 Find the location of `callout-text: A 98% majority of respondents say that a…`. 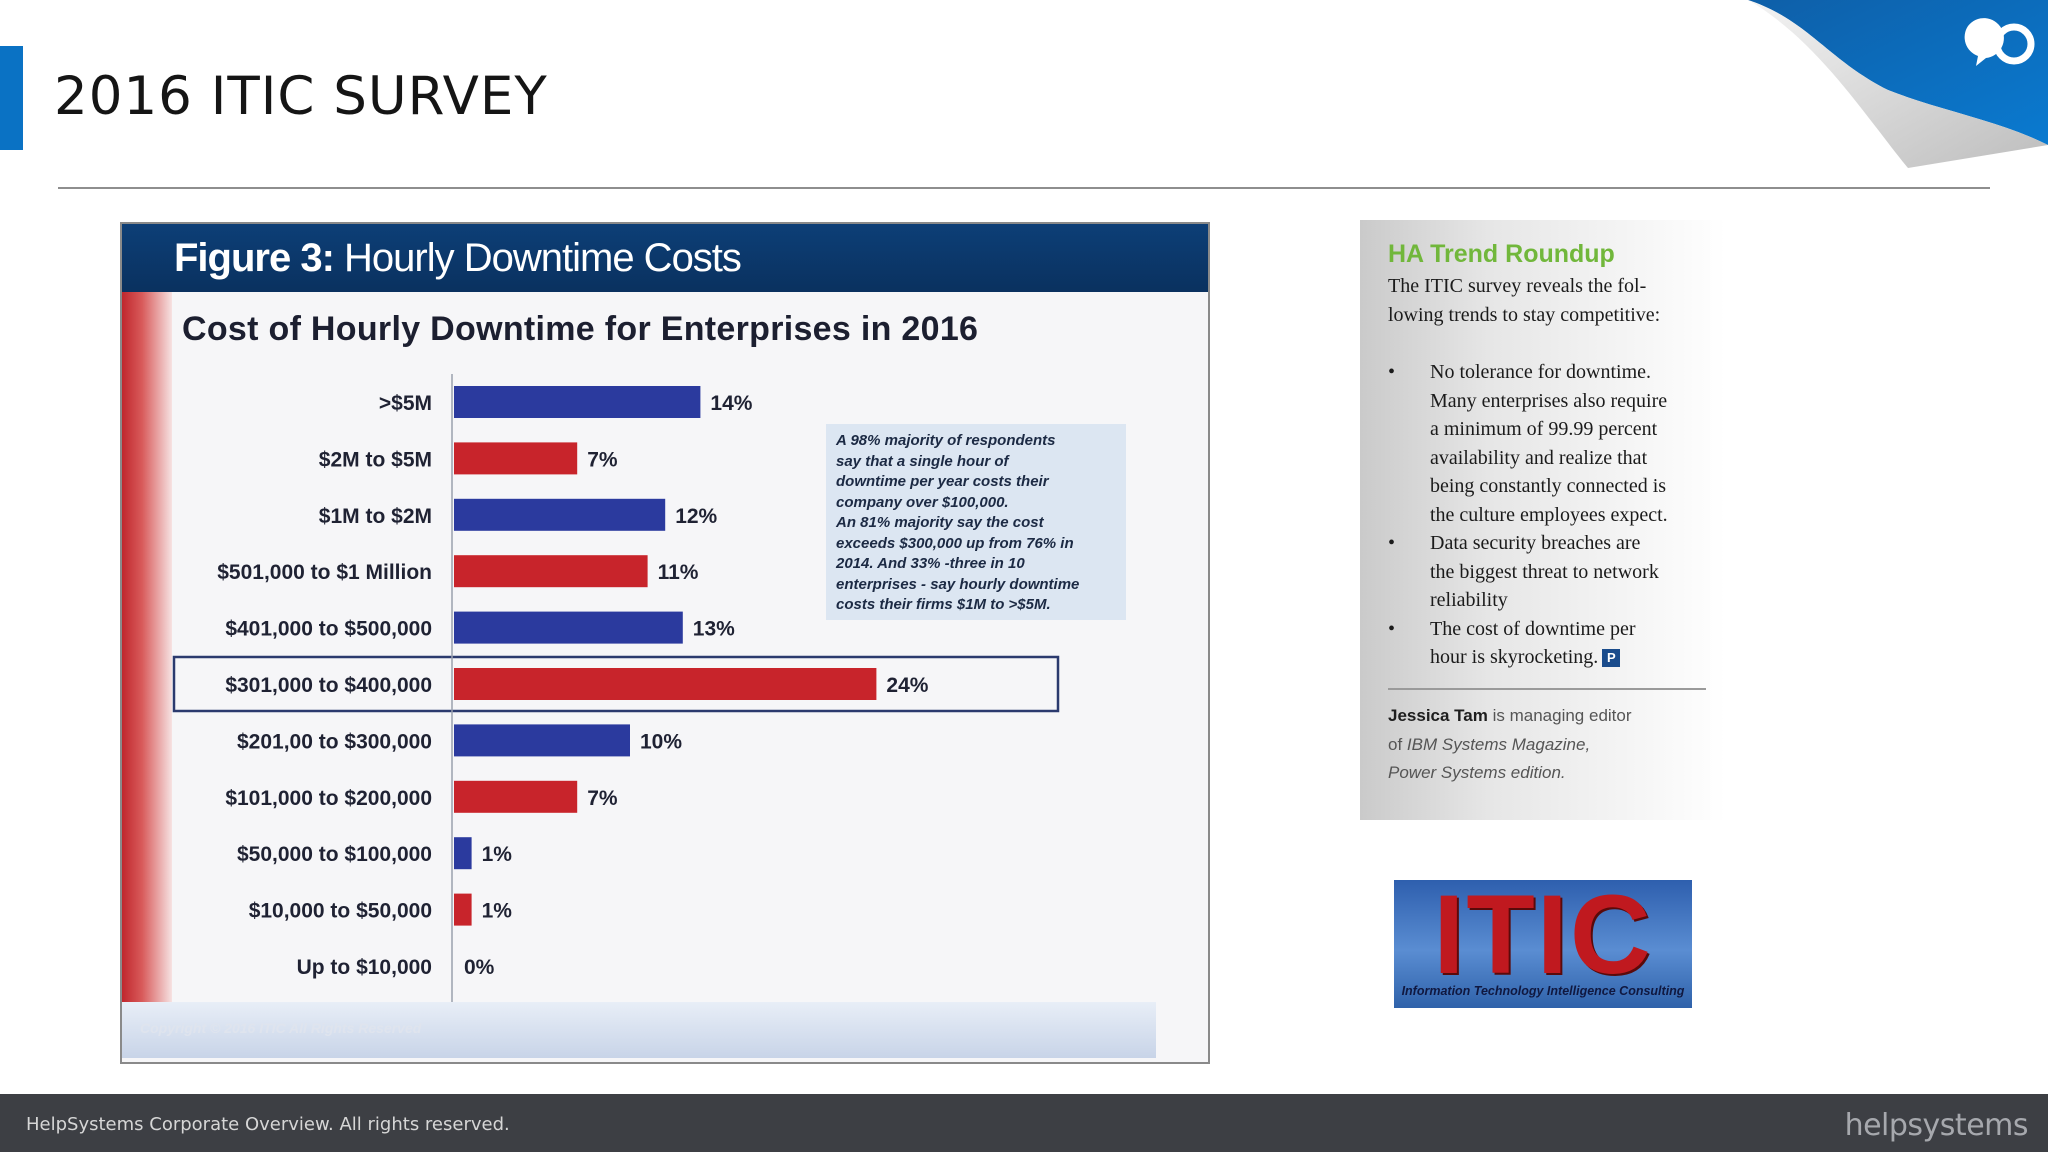

callout-text: A 98% majority of respondents say that a… is located at coordinates (958, 522).